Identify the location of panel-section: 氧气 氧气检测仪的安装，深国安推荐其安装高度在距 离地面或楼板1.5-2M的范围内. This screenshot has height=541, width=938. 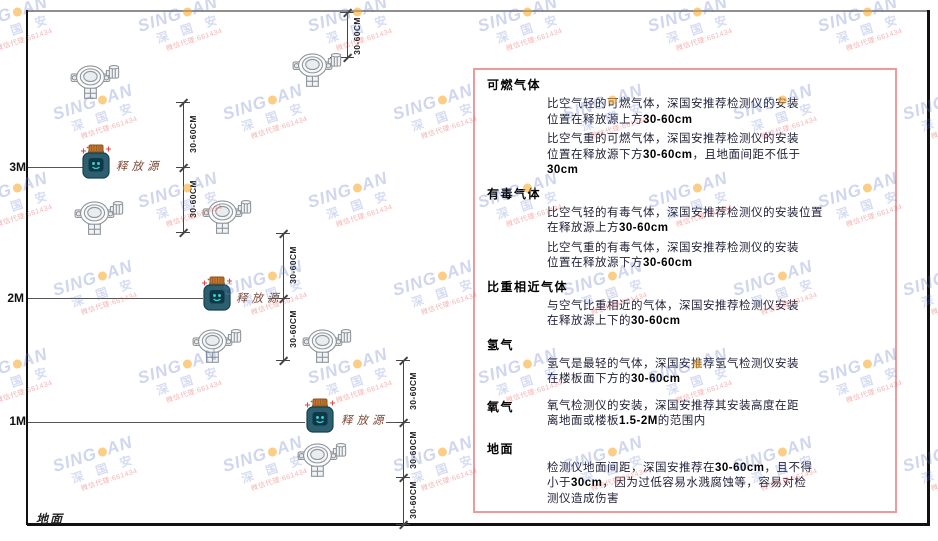
(685, 413).